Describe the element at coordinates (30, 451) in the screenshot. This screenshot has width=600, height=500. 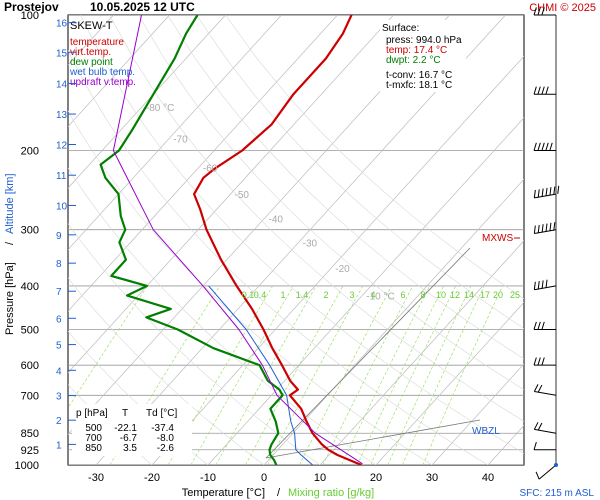
I see `y-tick-label: 925` at that location.